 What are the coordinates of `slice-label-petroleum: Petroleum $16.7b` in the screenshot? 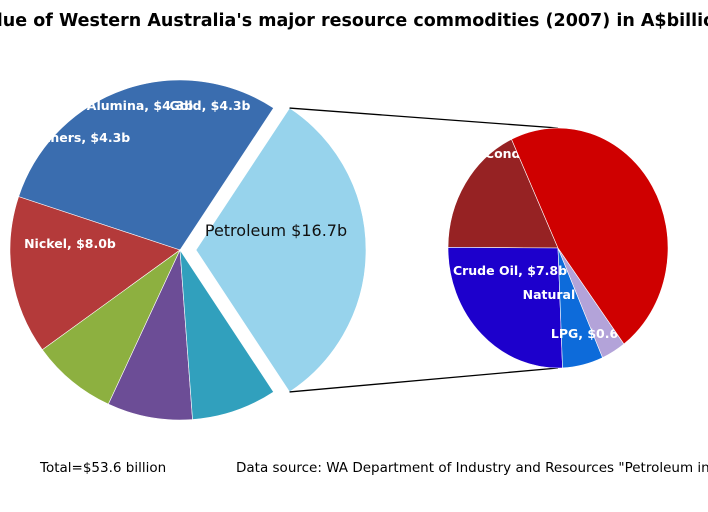 It's located at (276, 230).